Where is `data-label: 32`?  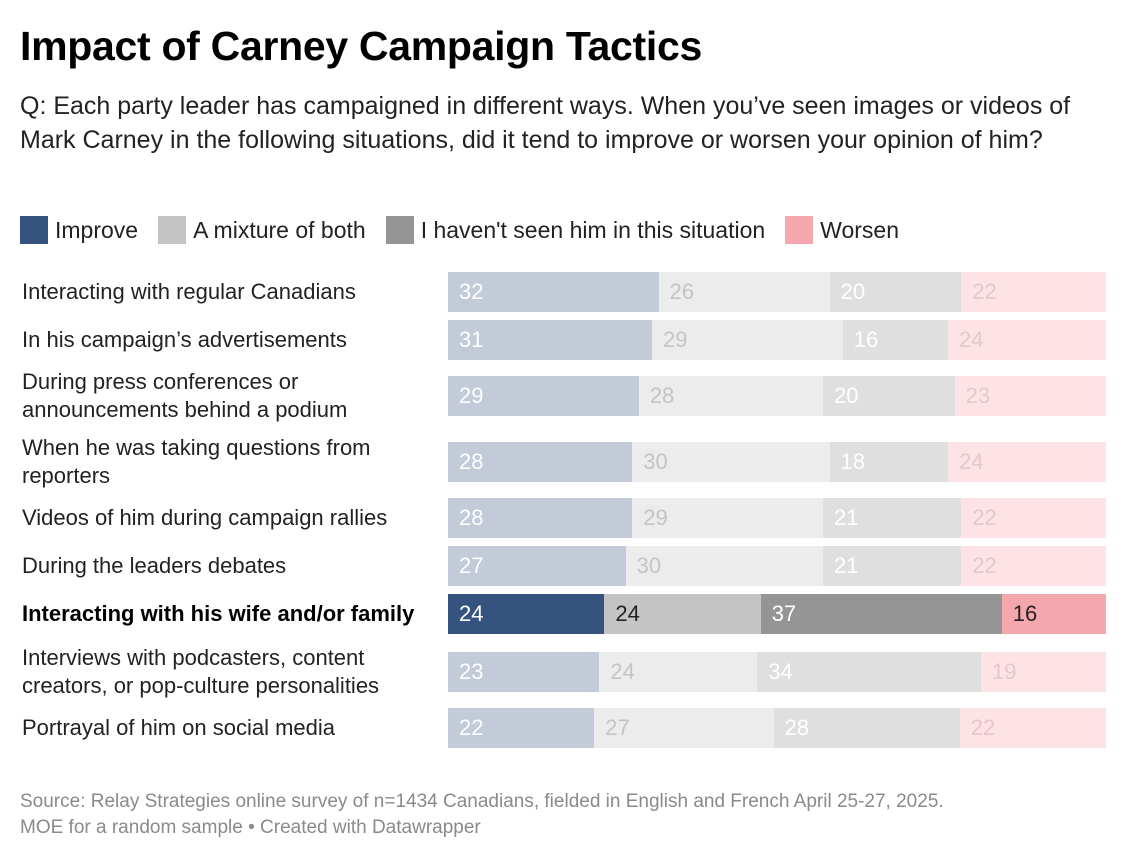 data-label: 32 is located at coordinates (471, 291).